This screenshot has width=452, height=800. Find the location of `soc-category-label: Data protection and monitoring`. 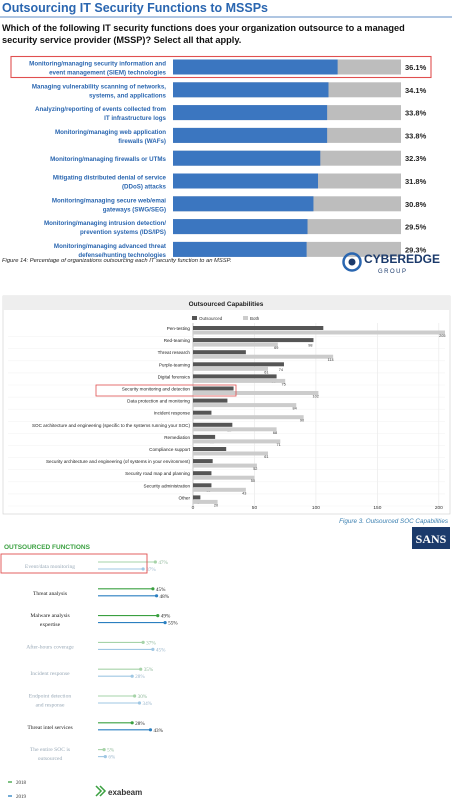

soc-category-label: Data protection and monitoring is located at coordinates (158, 401).